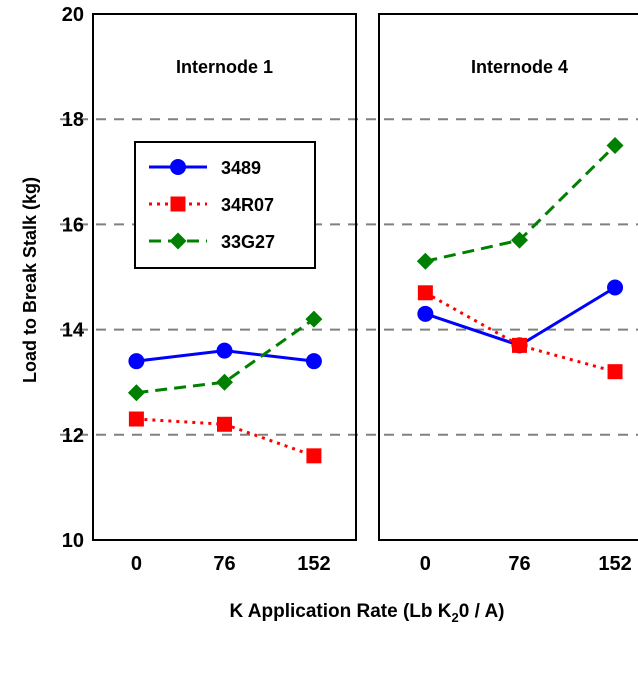  Describe the element at coordinates (178, 204) in the screenshot. I see `legend-marker-34r07` at that location.